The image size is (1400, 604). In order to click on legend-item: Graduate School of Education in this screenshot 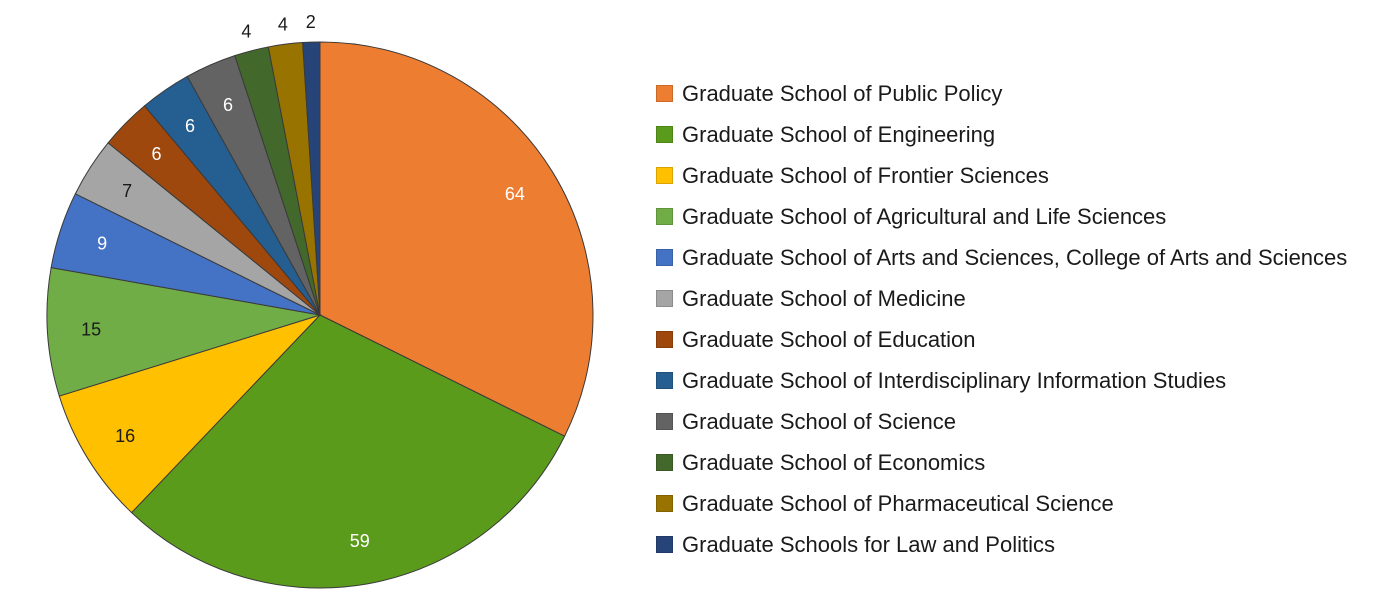, I will do `click(1001, 339)`.